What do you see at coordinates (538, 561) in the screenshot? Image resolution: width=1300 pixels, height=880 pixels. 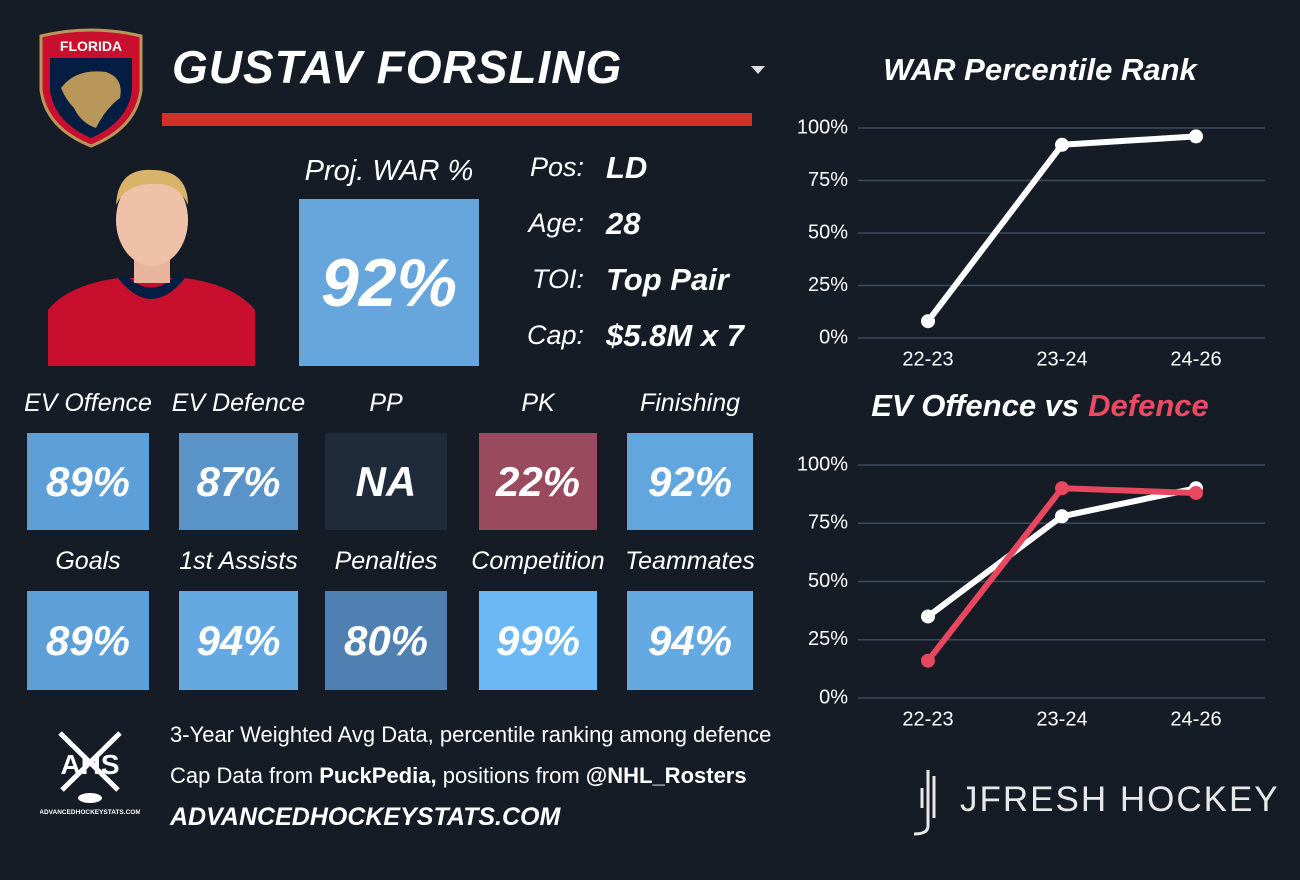 I see `tile-label: Competition` at bounding box center [538, 561].